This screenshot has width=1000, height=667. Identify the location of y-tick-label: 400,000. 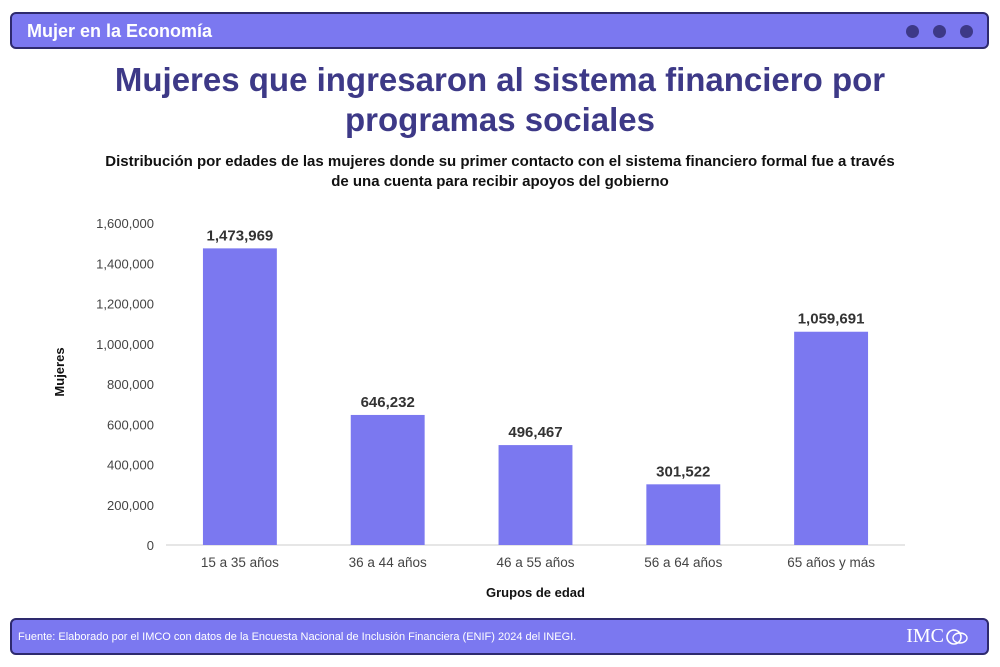
(130, 465).